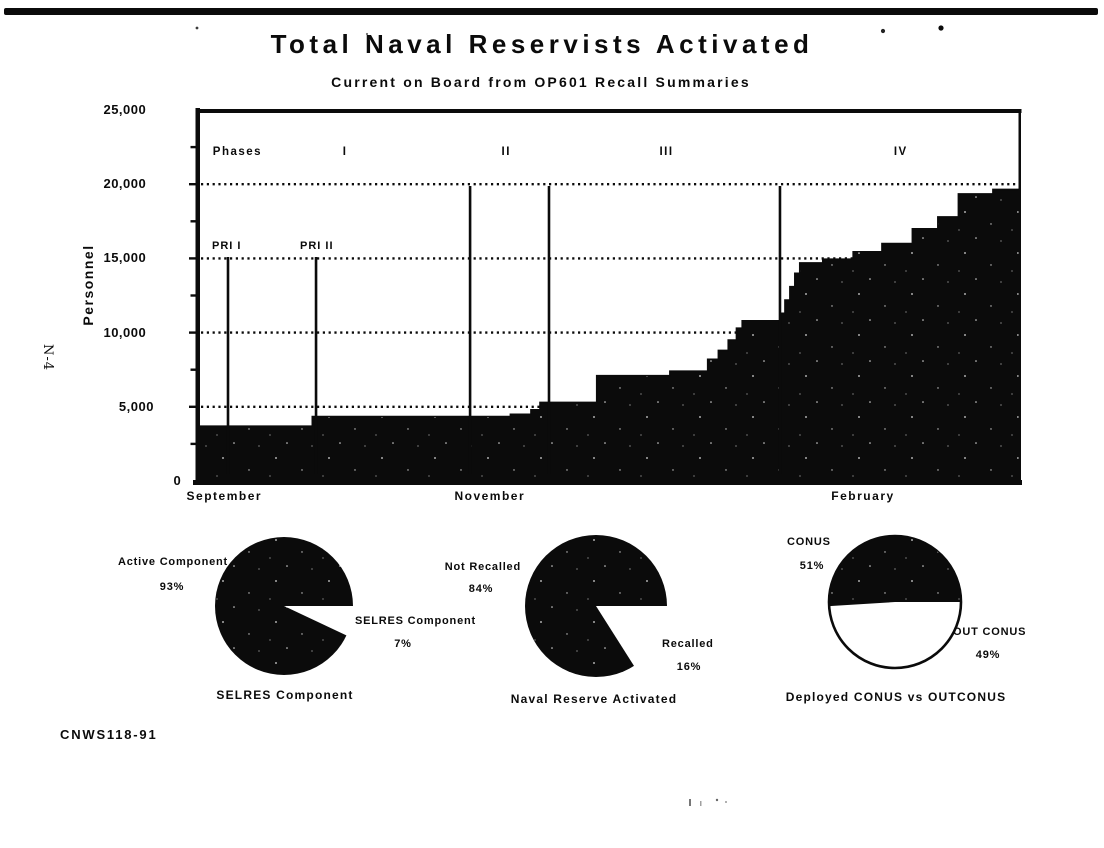 This screenshot has height=848, width=1104. Describe the element at coordinates (415, 621) in the screenshot. I see `pie-1-label-2: SELRES Component` at that location.